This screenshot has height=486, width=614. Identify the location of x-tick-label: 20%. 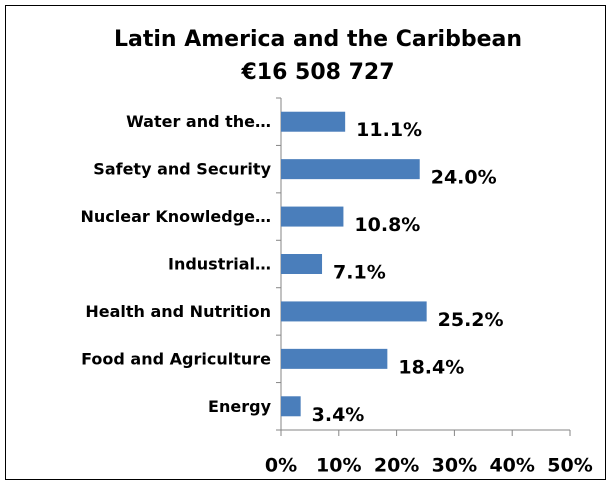
(396, 466).